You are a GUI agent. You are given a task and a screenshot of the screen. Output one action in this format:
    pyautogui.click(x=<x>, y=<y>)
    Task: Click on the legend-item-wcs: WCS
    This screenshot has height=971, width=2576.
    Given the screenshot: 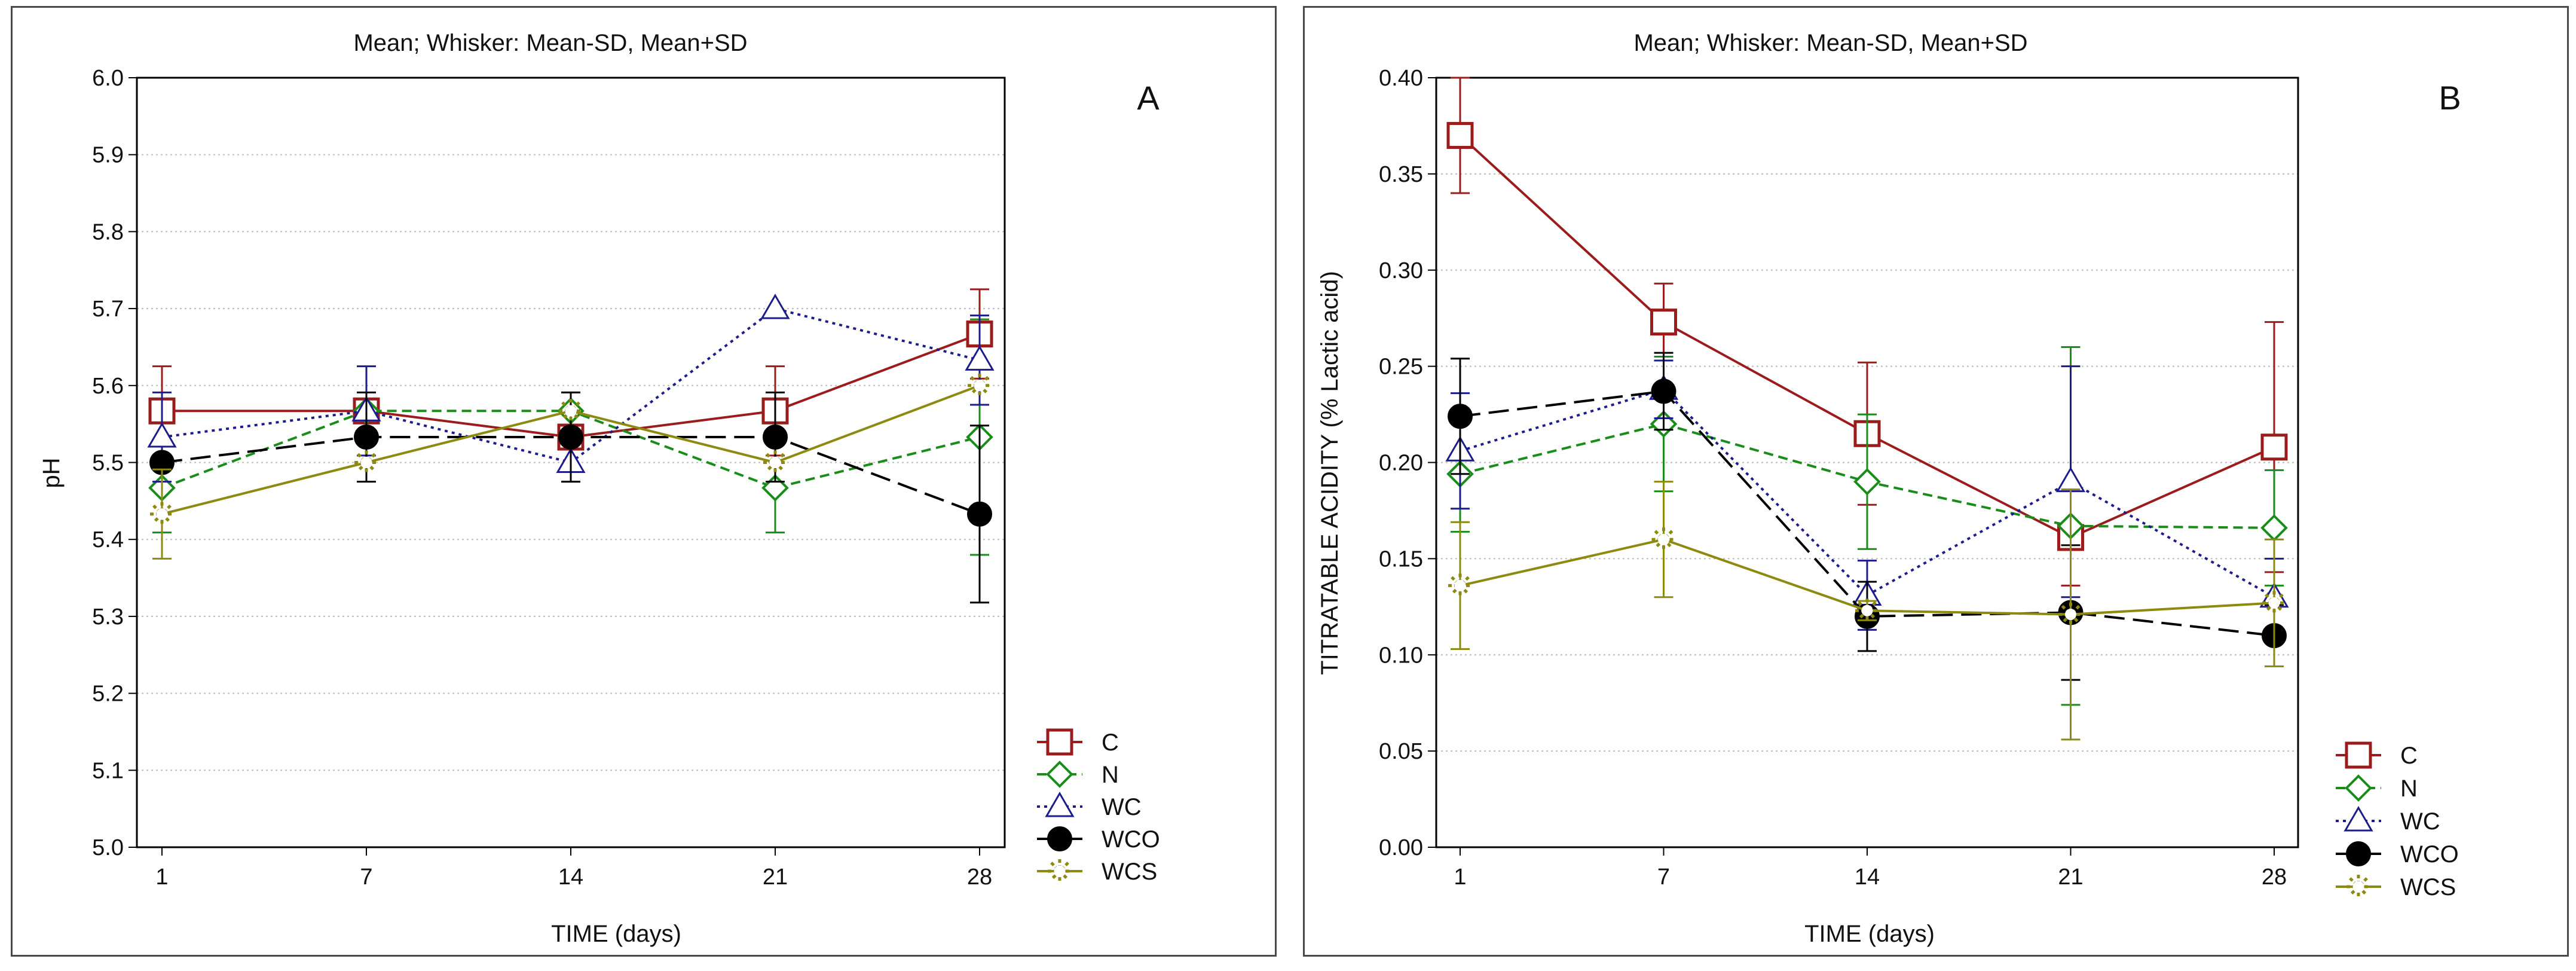 What is the action you would take?
    pyautogui.click(x=2396, y=887)
    